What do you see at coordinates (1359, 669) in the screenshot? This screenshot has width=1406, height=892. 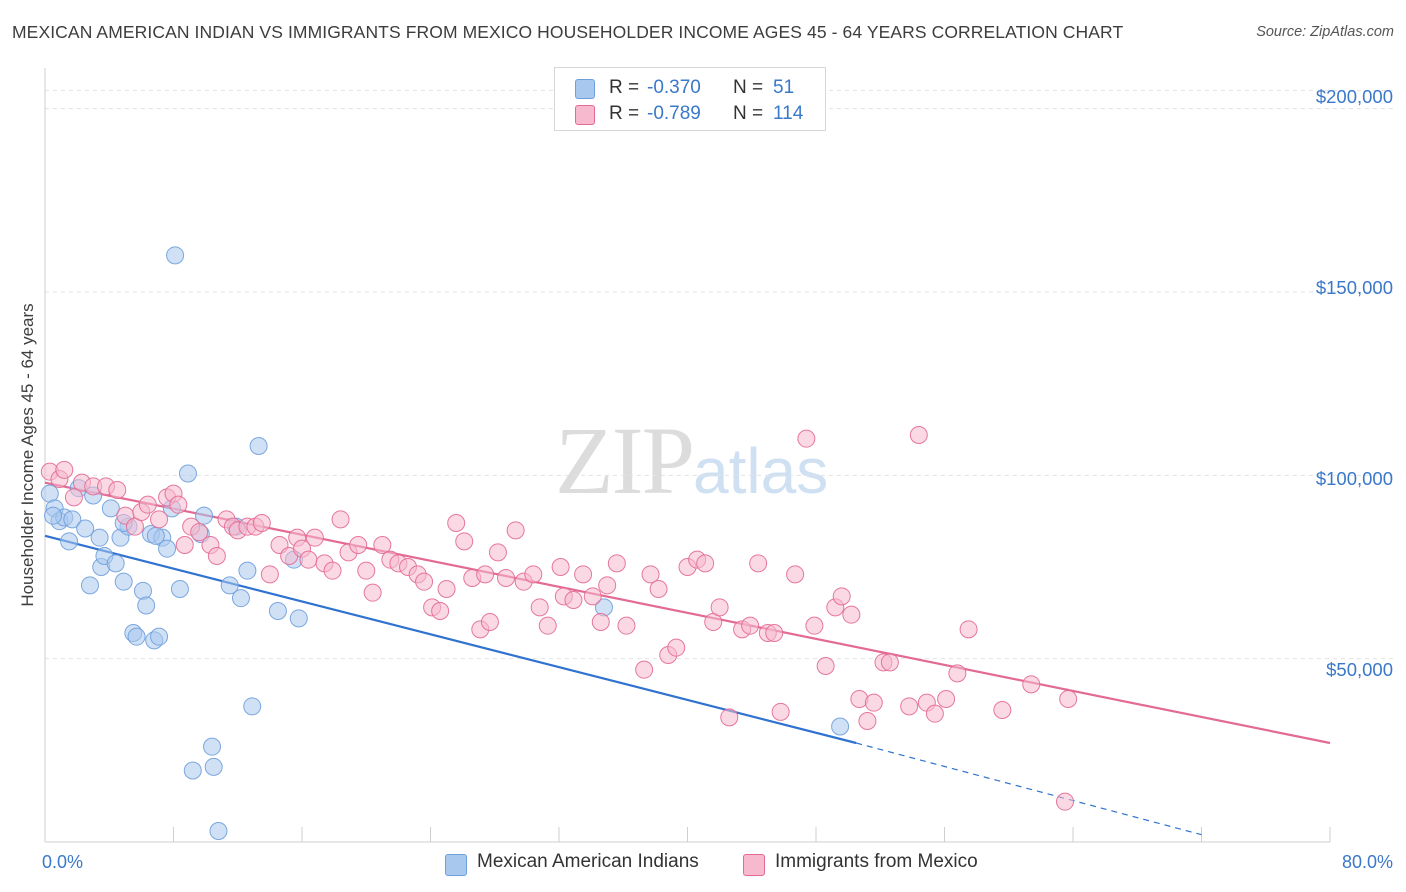 I see `y-tick-label-50000: $50,000` at bounding box center [1359, 669].